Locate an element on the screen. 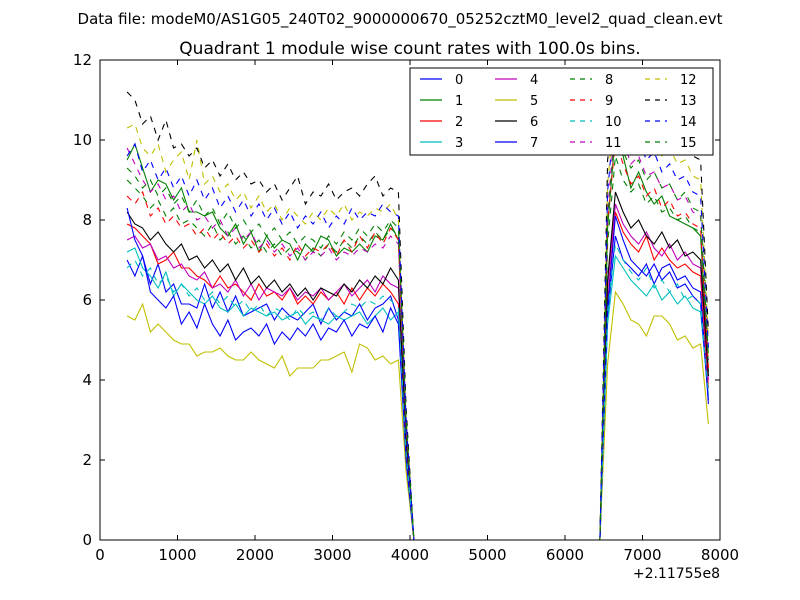 Image resolution: width=800 pixels, height=600 pixels. x-axis-offset-label: +2.11755e8 is located at coordinates (676, 574).